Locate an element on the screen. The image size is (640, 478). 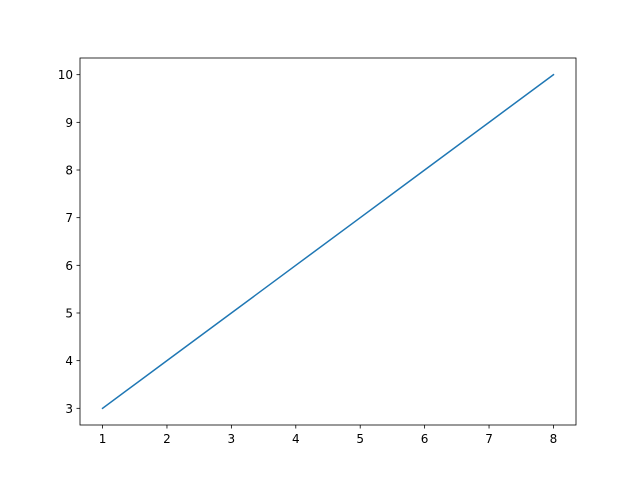
x-tick-label: 6 is located at coordinates (425, 439).